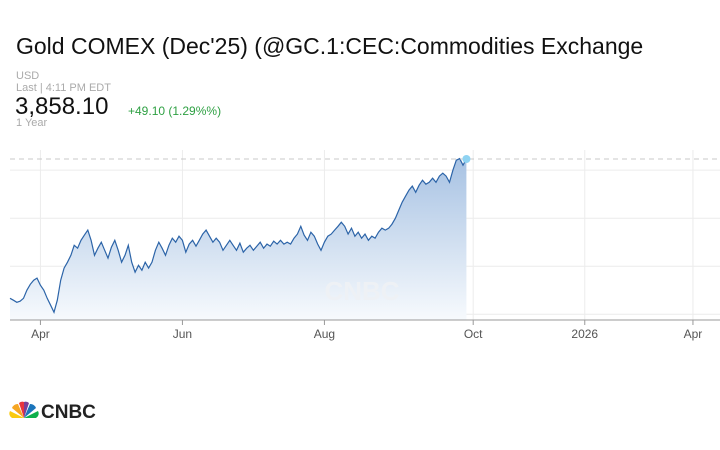 The height and width of the screenshot is (450, 720). What do you see at coordinates (62, 106) in the screenshot?
I see `price: 3,858.10` at bounding box center [62, 106].